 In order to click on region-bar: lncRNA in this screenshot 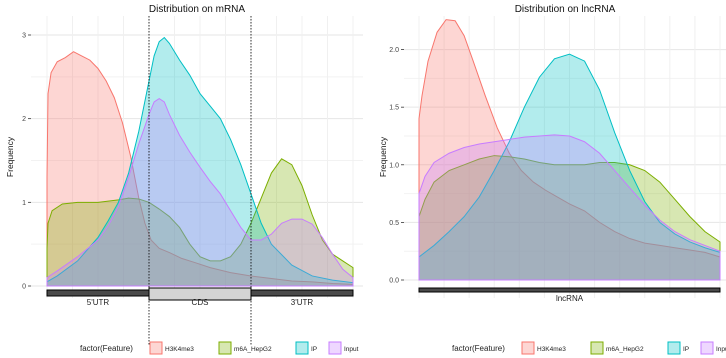, I will do `click(569, 295)`.